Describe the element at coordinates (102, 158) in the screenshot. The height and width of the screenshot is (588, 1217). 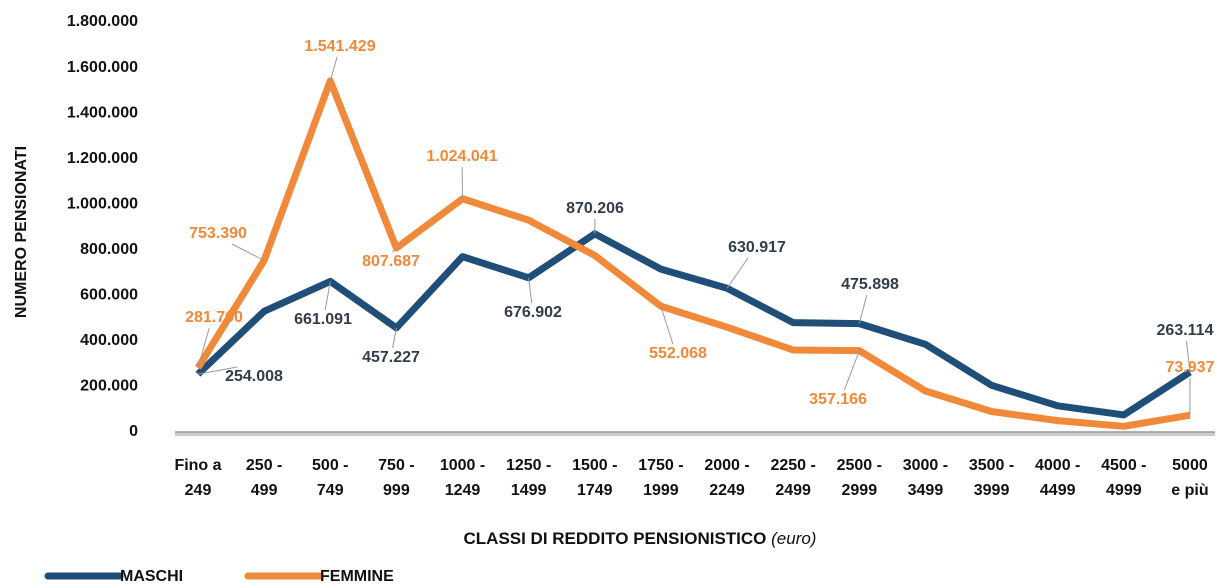
I see `y-tick-label: 1.200.000` at that location.